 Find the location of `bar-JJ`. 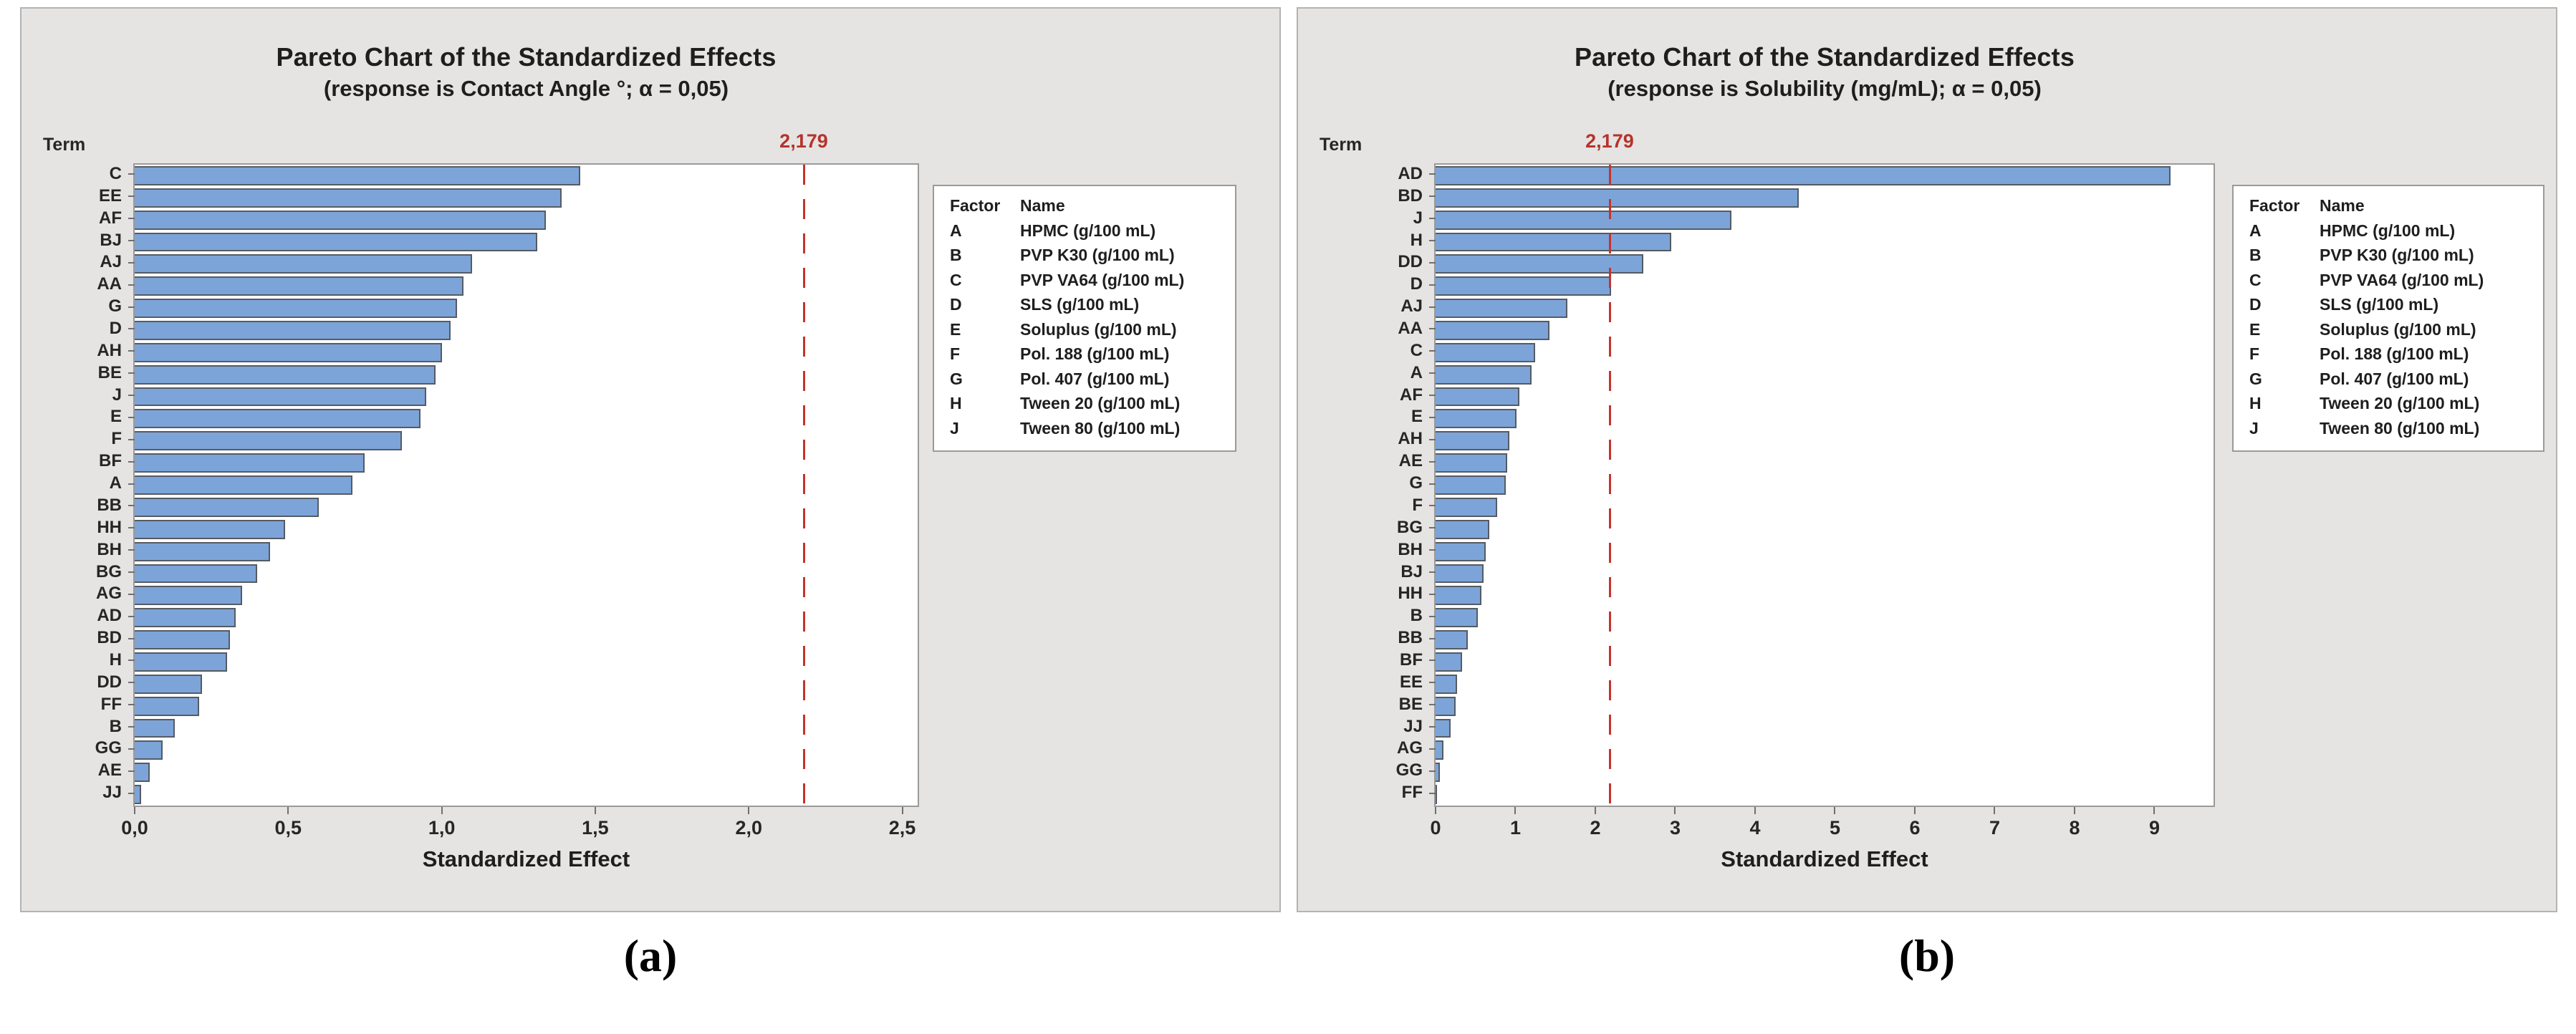

bar-JJ is located at coordinates (1444, 728).